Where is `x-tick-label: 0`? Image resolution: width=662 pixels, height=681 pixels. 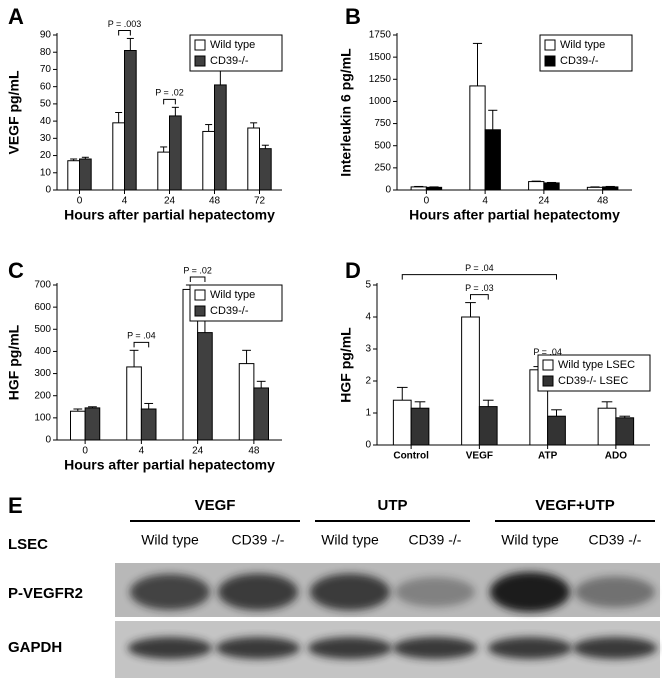 x-tick-label: 0 is located at coordinates (427, 201).